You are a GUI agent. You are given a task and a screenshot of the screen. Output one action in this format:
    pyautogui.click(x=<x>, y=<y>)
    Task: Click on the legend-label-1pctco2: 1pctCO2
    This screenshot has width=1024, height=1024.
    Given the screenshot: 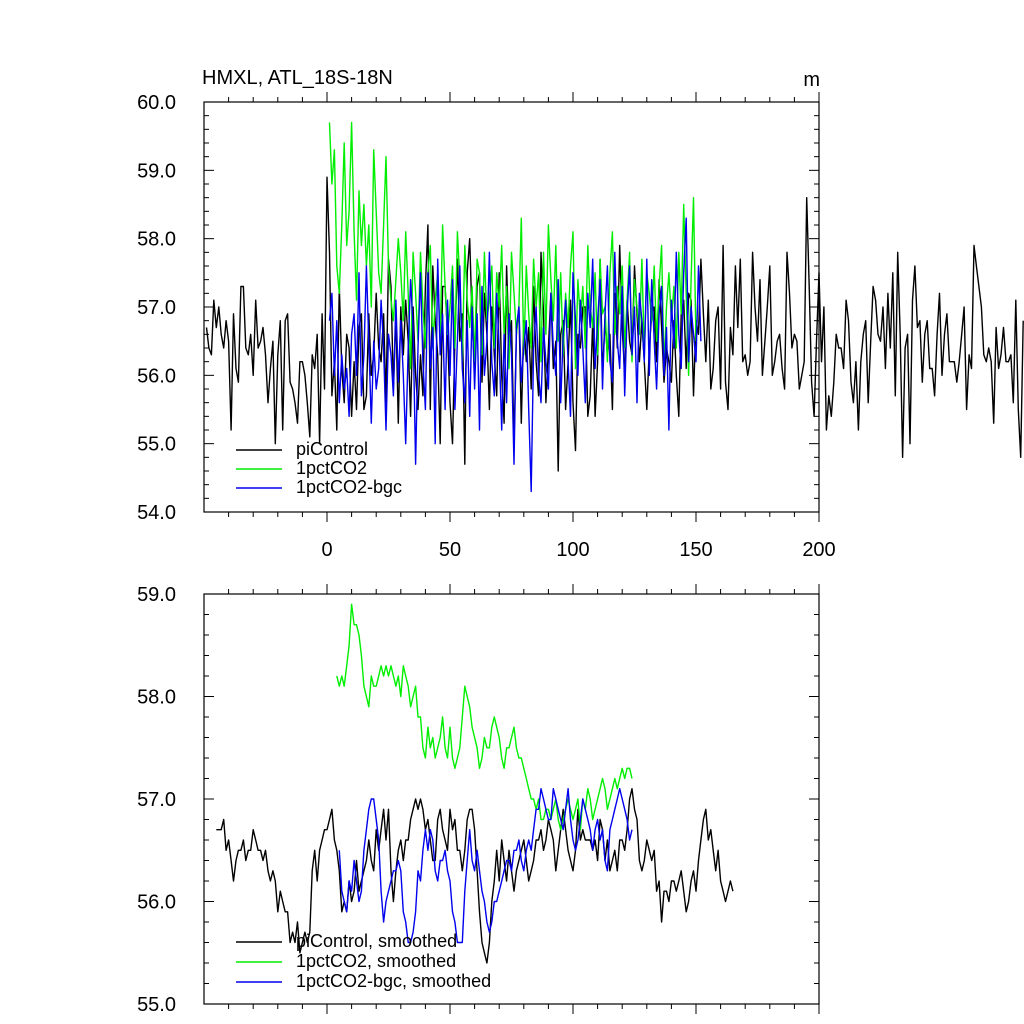 What is the action you would take?
    pyautogui.click(x=331, y=468)
    